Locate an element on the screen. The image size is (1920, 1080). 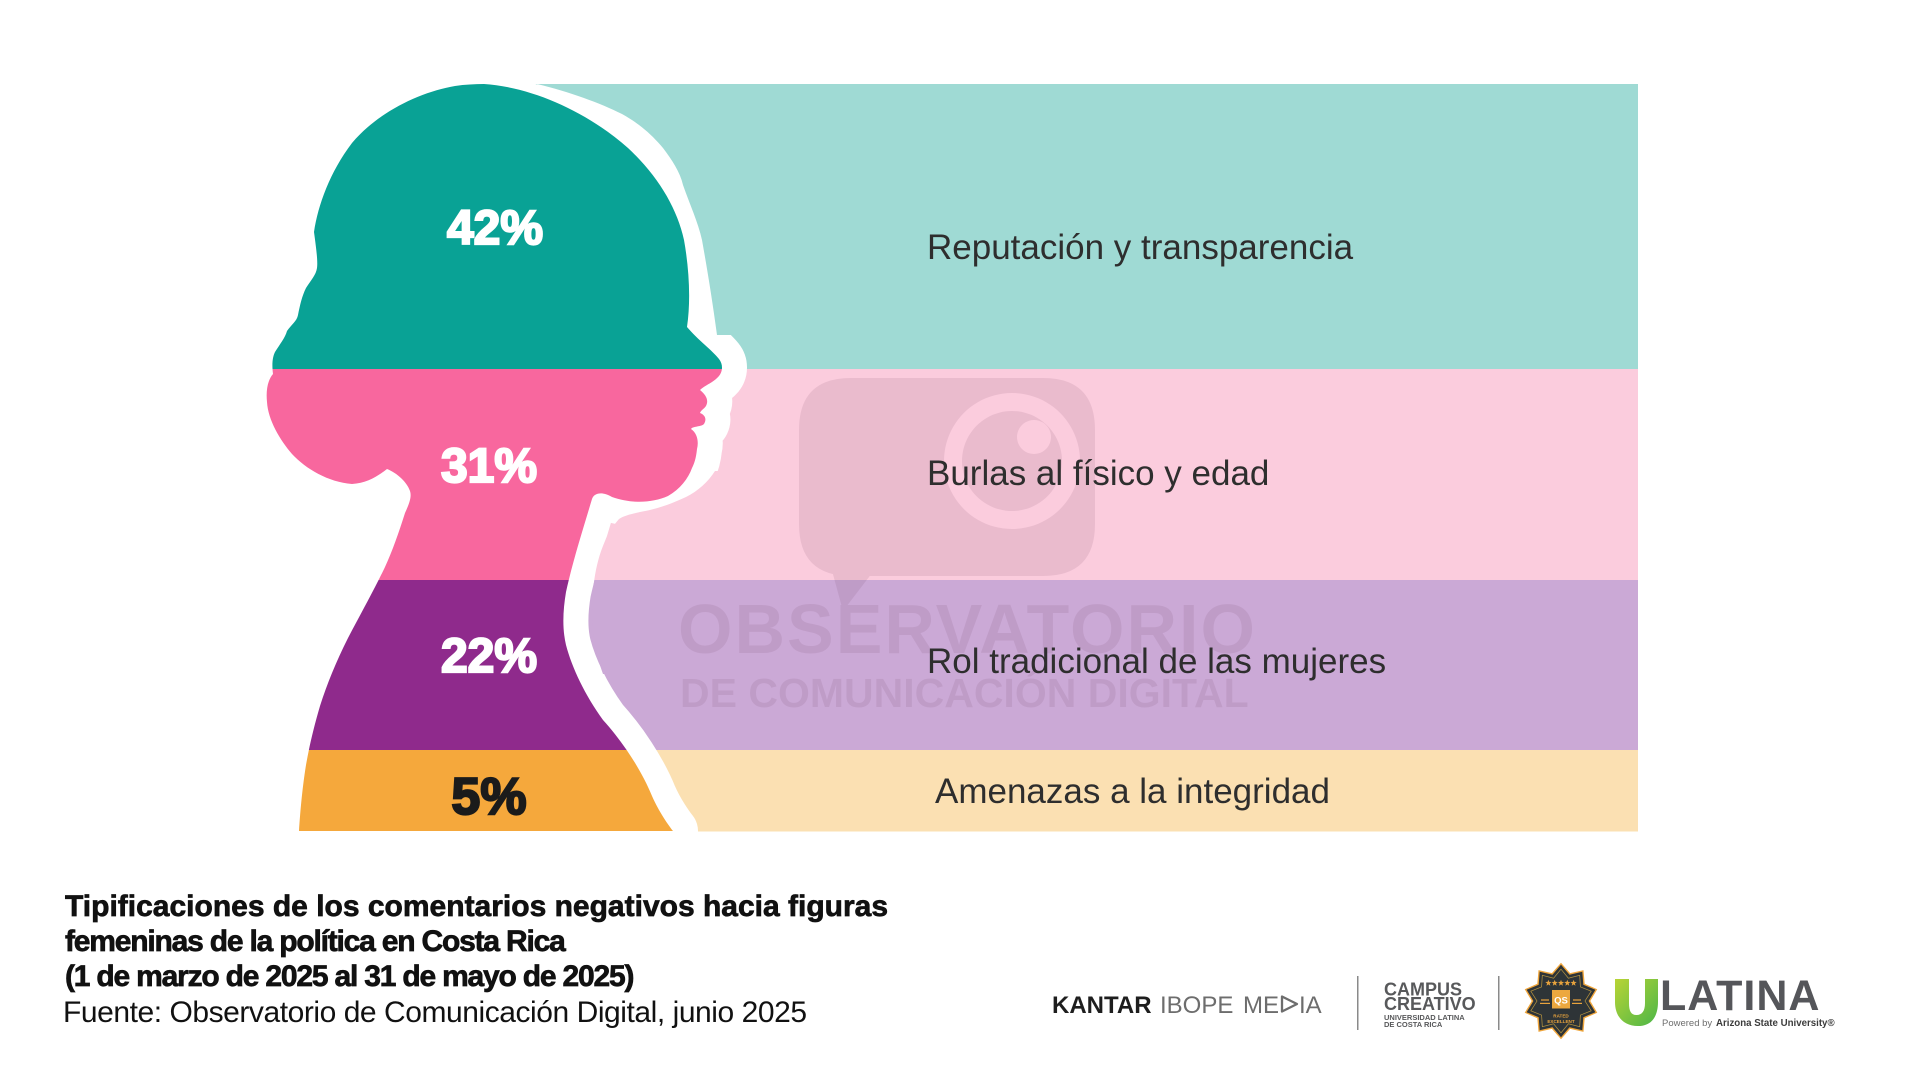
svg-text: Reputación y transparencia is located at coordinates (1140, 247).